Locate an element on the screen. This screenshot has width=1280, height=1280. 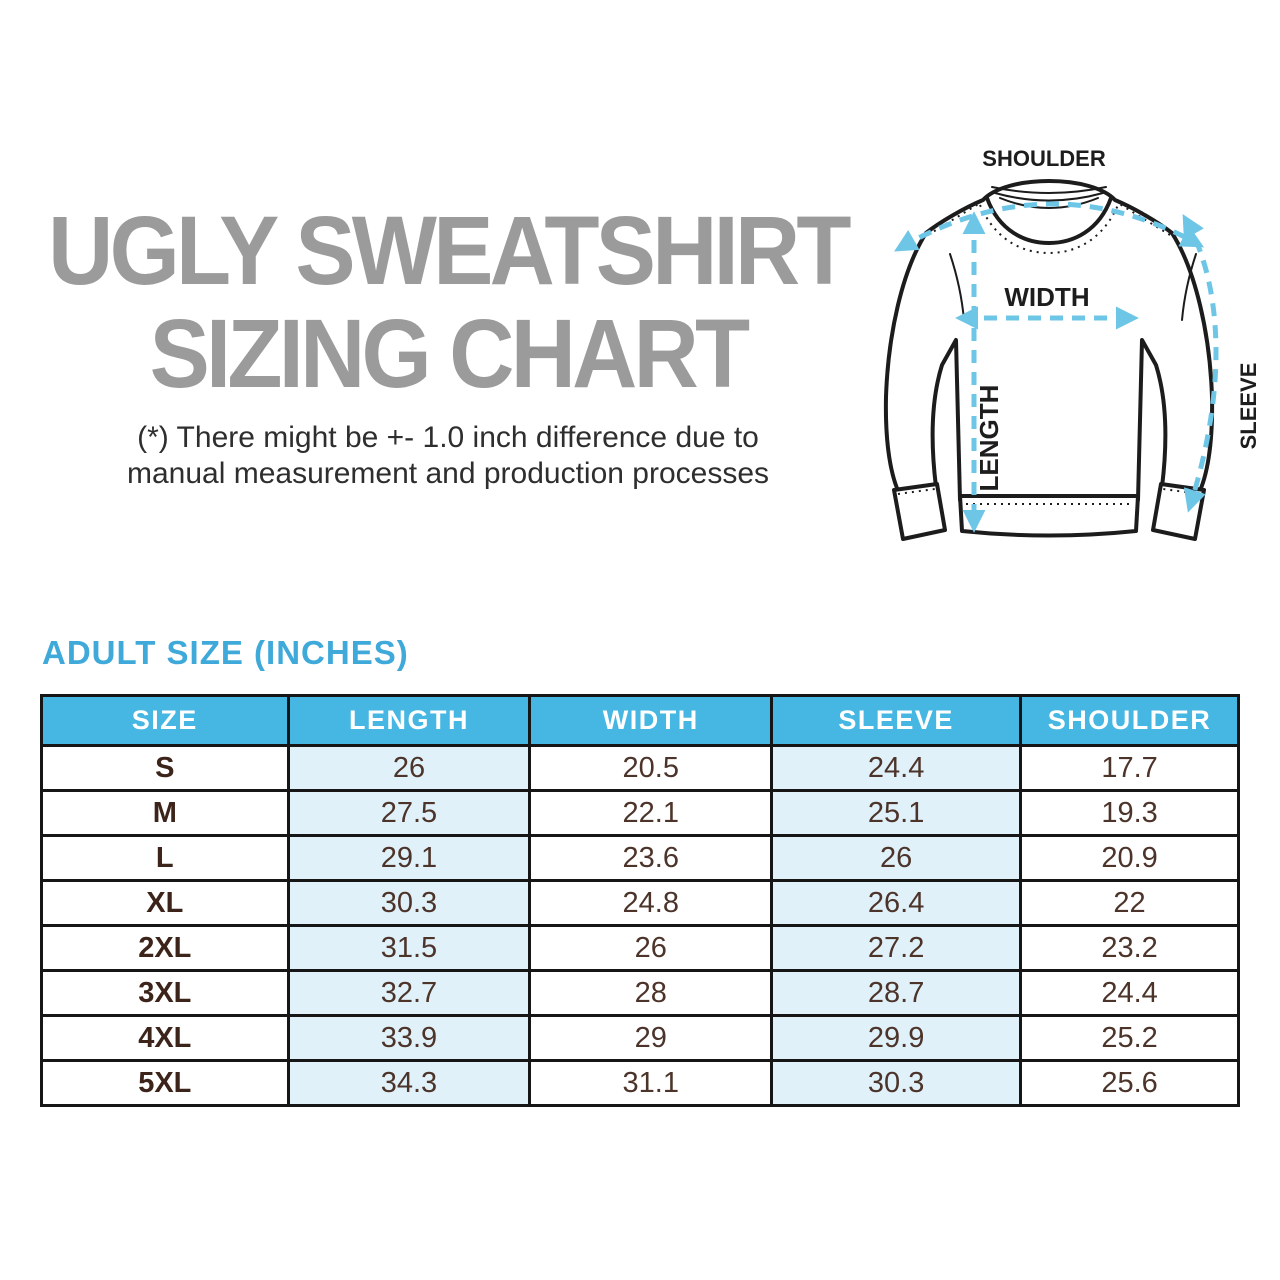
table-row: 4XL 33.9 29 29.9 25.2 is located at coordinates (640, 1038).